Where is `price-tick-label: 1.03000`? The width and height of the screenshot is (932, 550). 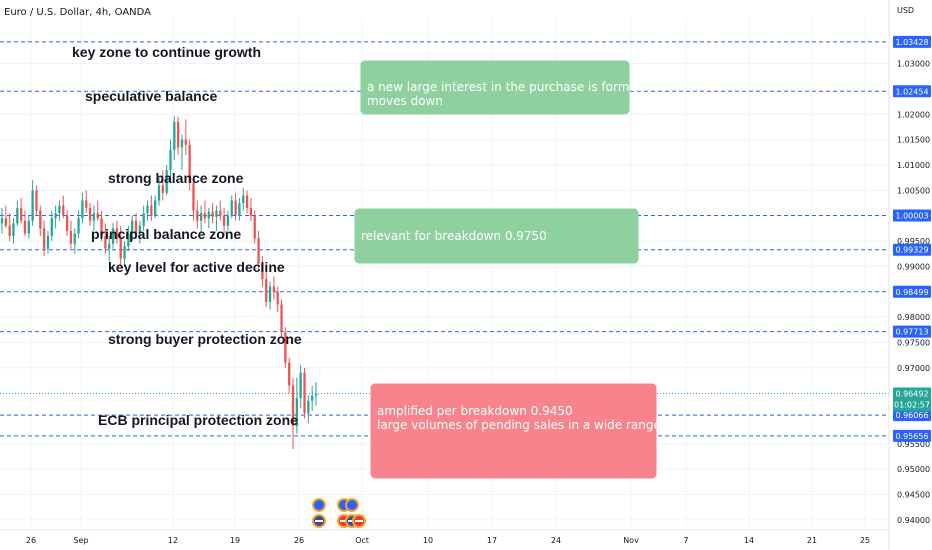
price-tick-label: 1.03000 is located at coordinates (913, 64).